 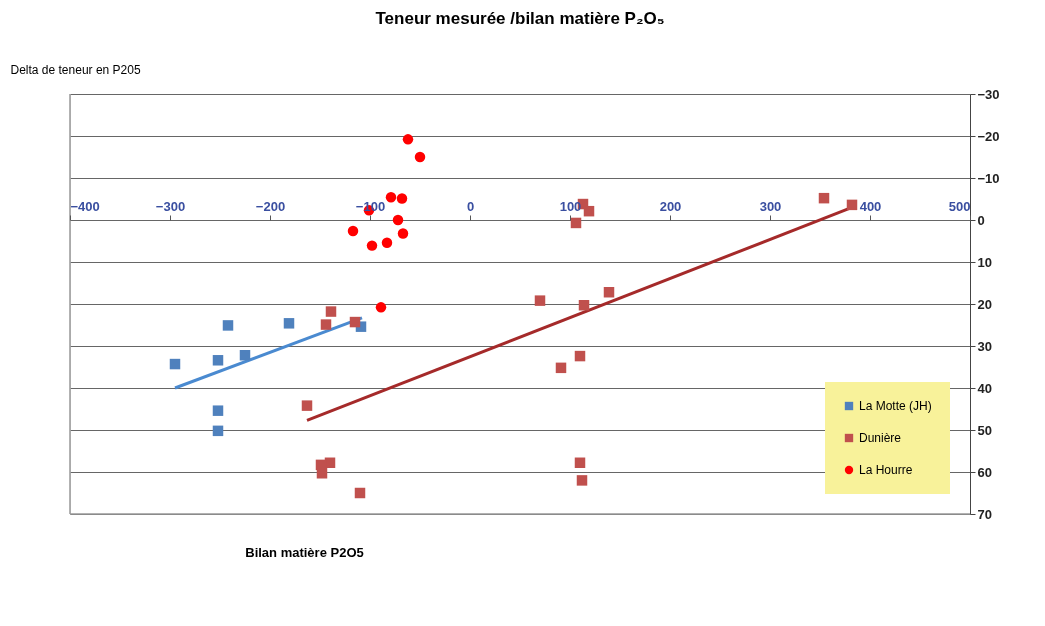 I want to click on y-tick-label: −30, so click(x=988, y=94).